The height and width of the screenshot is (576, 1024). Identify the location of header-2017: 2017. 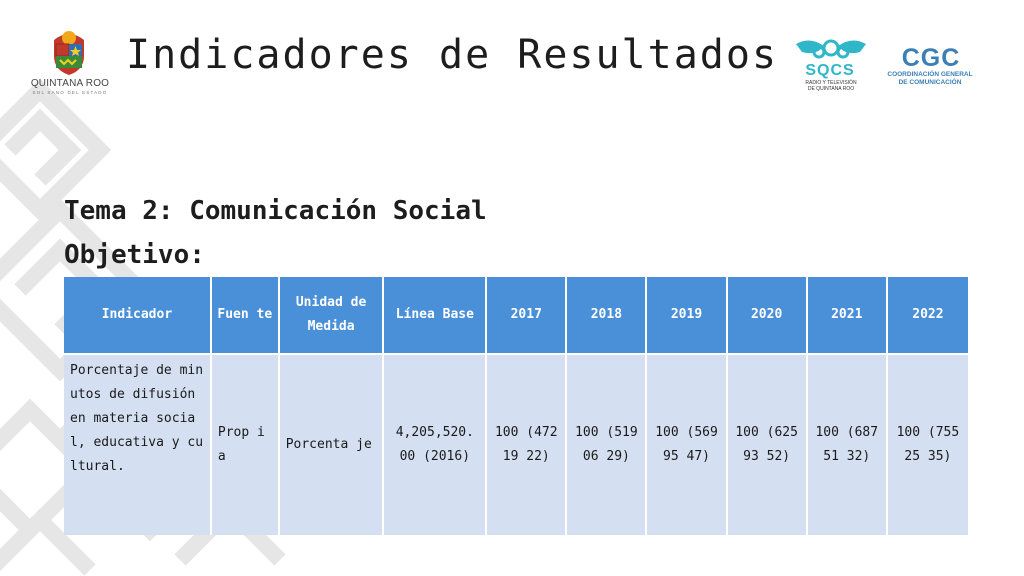
(527, 315).